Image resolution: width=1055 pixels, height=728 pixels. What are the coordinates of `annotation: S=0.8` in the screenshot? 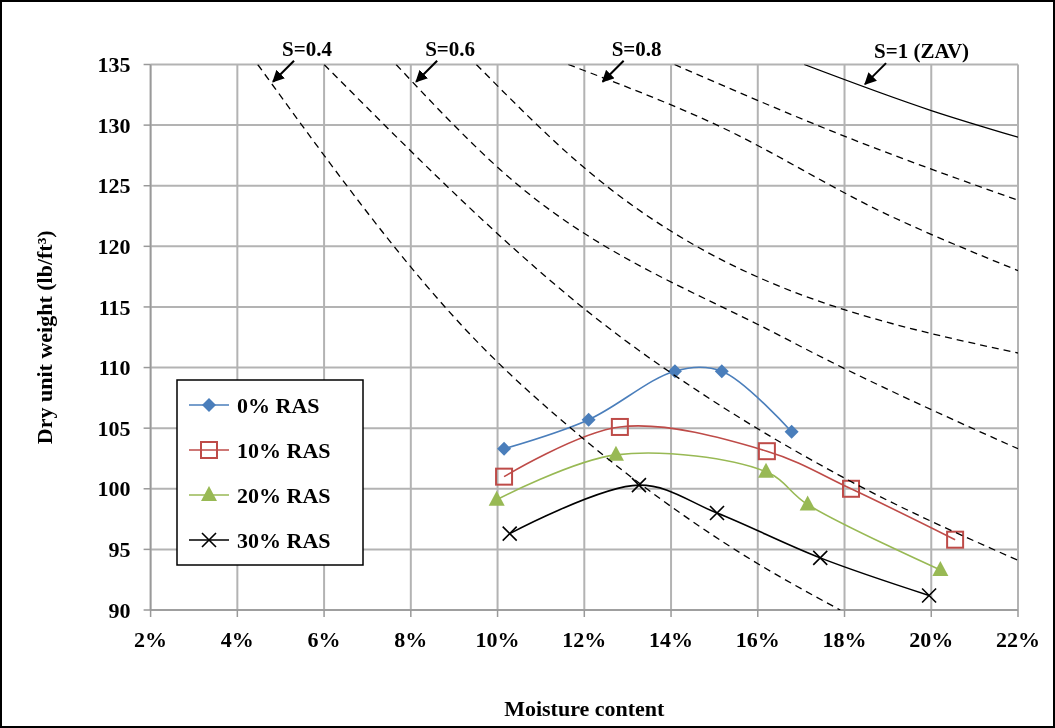 It's located at (636, 48).